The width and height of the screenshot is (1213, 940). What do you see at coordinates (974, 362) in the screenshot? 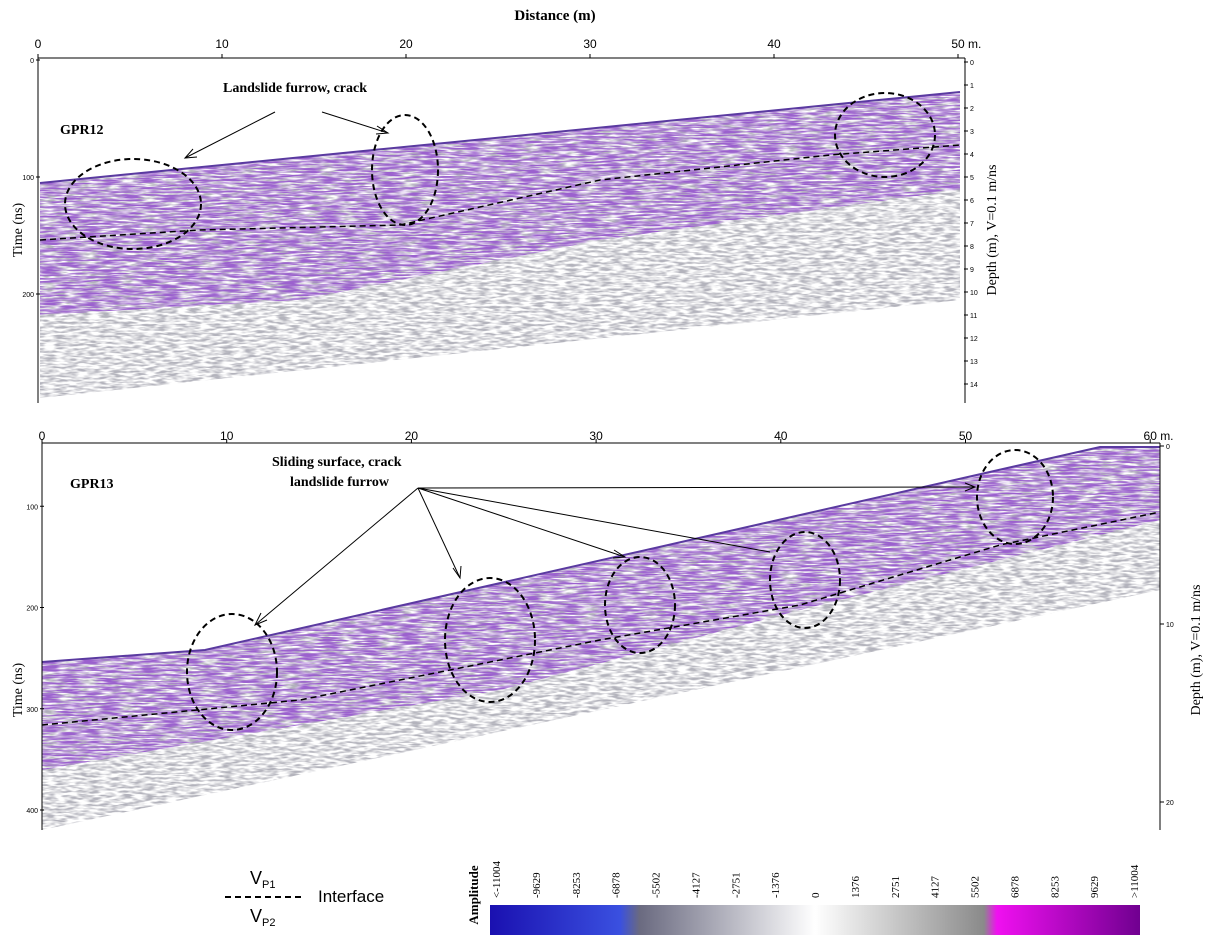
I see `y2-tick-label: 13` at bounding box center [974, 362].